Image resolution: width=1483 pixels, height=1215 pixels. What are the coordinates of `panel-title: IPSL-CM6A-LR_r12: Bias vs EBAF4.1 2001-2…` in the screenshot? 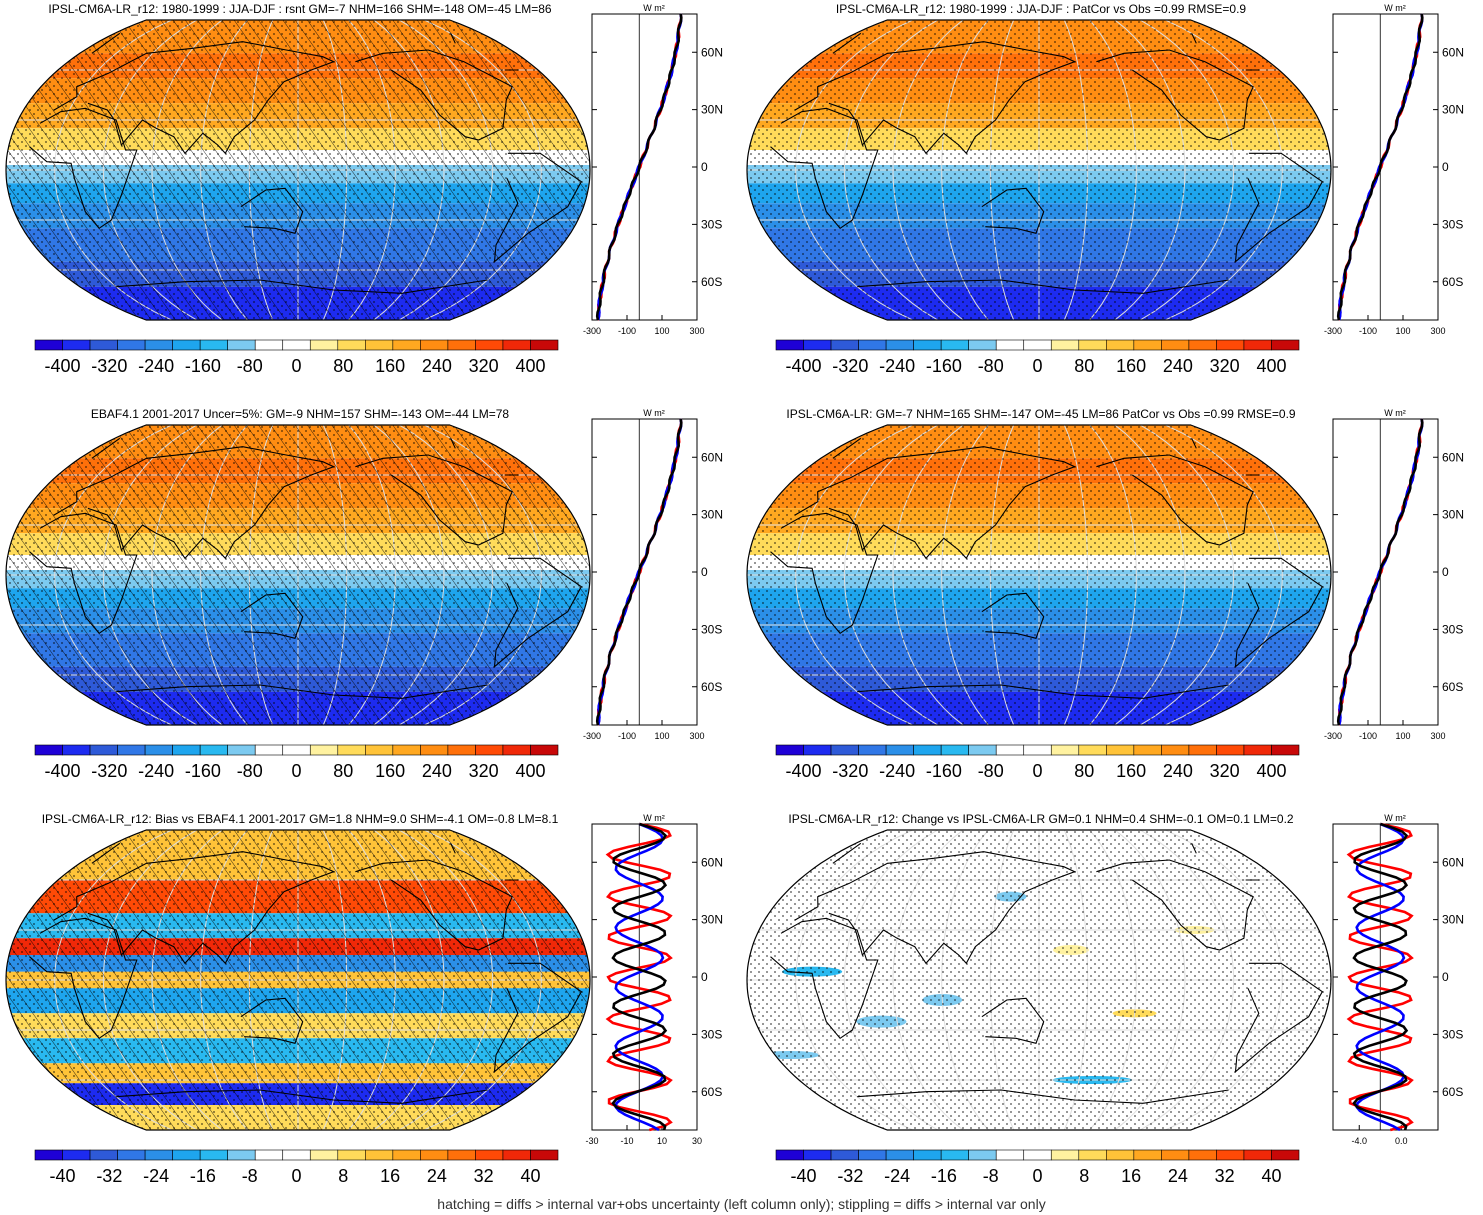 It's located at (300, 819).